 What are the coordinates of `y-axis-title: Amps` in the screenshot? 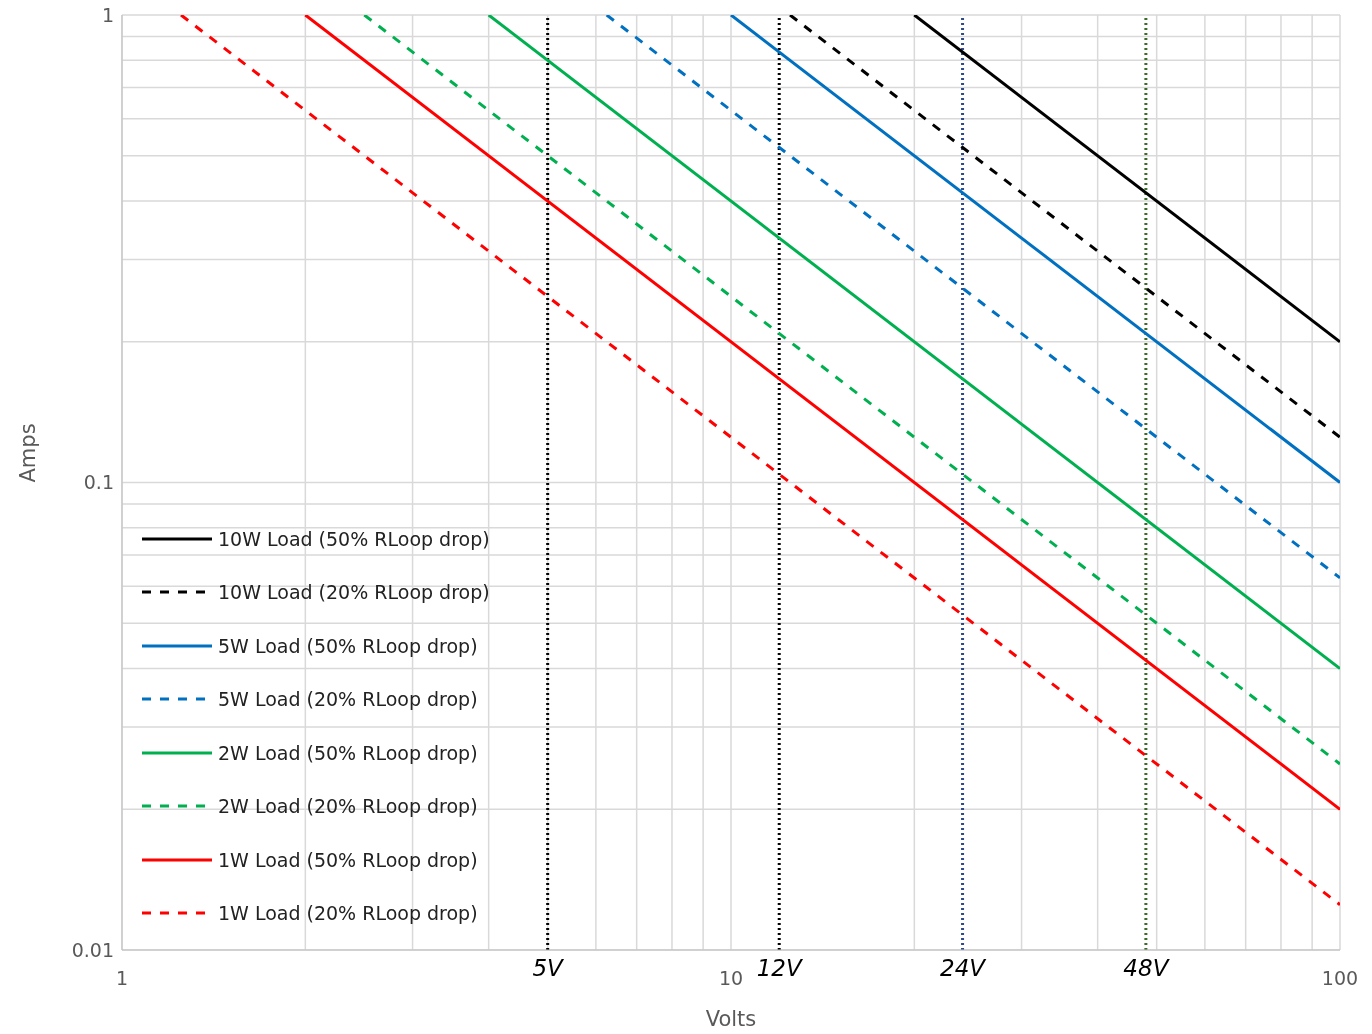 It's located at (28, 453).